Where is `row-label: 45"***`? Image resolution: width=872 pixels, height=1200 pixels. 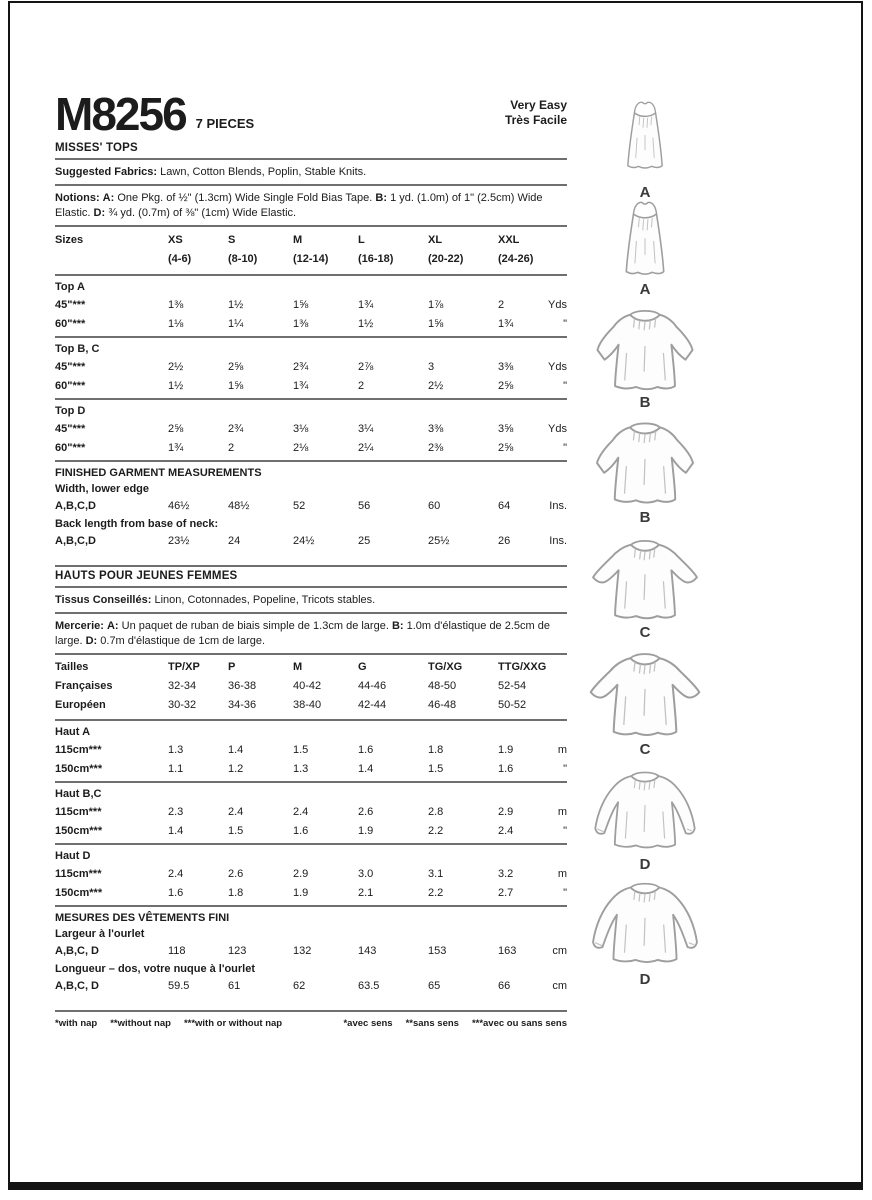 row-label: 45"*** is located at coordinates (70, 429).